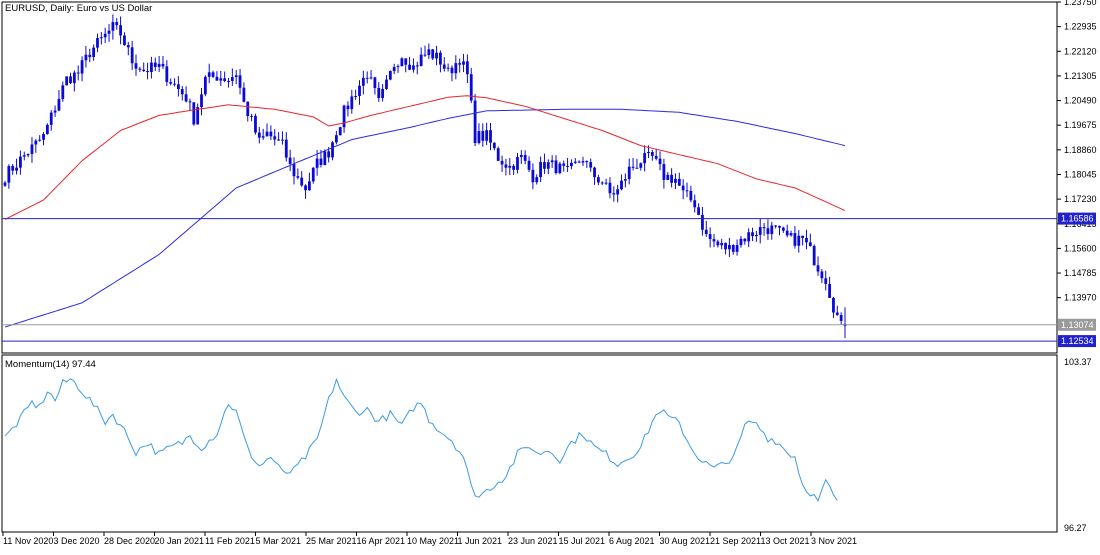 This screenshot has width=1100, height=555. What do you see at coordinates (1080, 51) in the screenshot?
I see `price-tick-label: 1.22120` at bounding box center [1080, 51].